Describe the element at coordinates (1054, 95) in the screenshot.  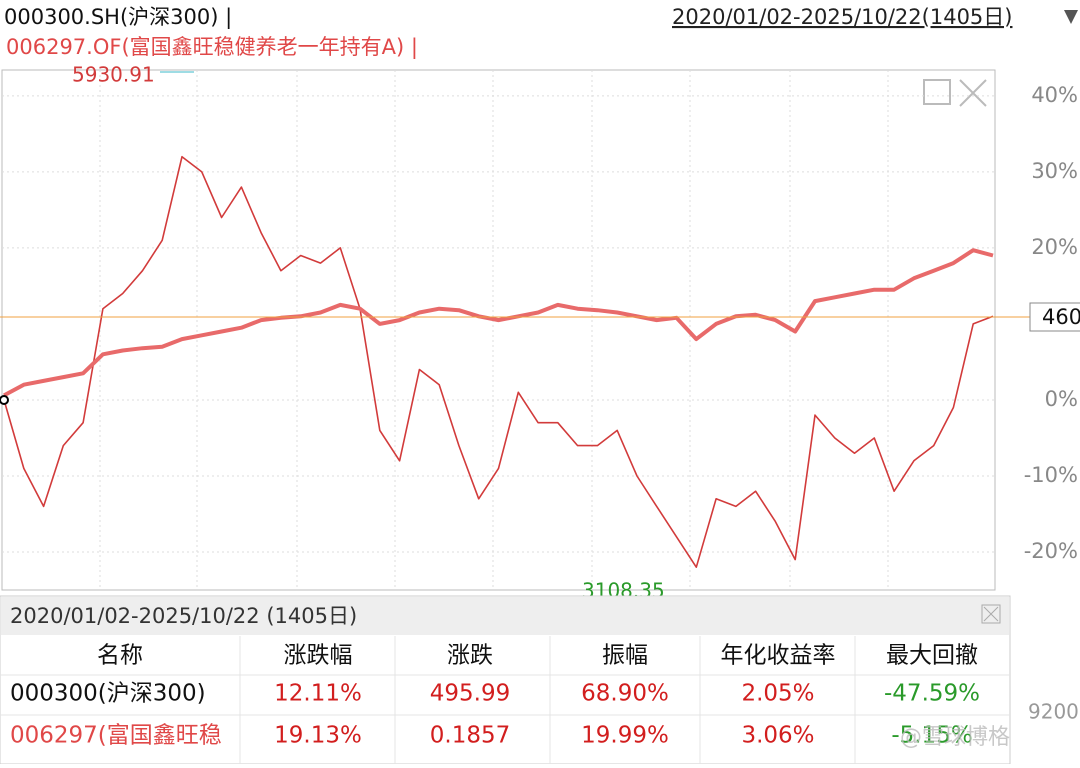
I see `y-tick-label: 40%` at that location.